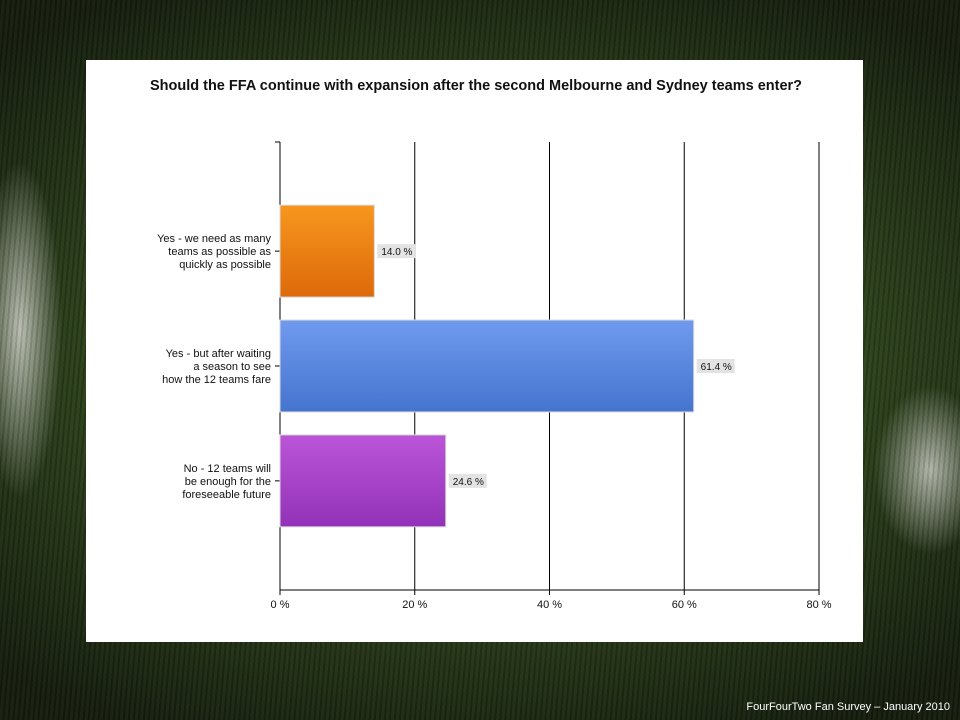 This screenshot has height=720, width=960. Describe the element at coordinates (218, 354) in the screenshot. I see `category-label: Yes - but after waiting` at that location.